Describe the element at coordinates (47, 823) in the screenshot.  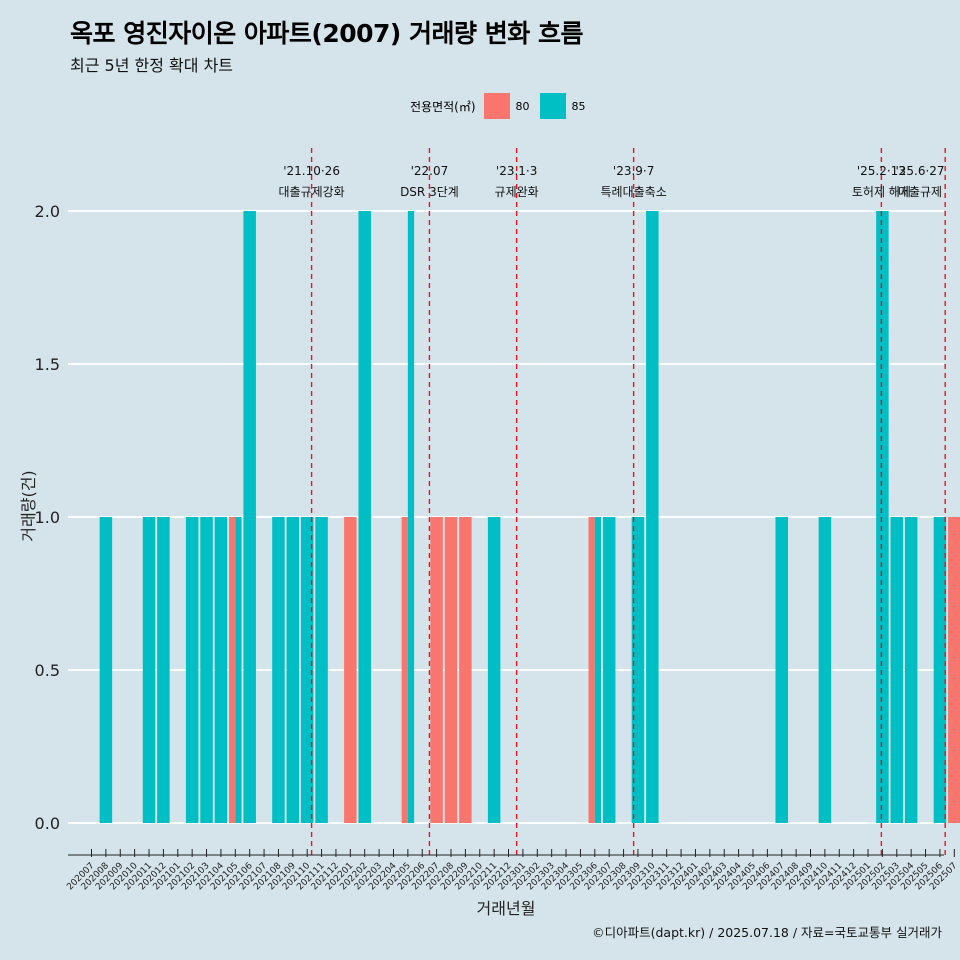
I see `y-tick-label: 0.0` at that location.